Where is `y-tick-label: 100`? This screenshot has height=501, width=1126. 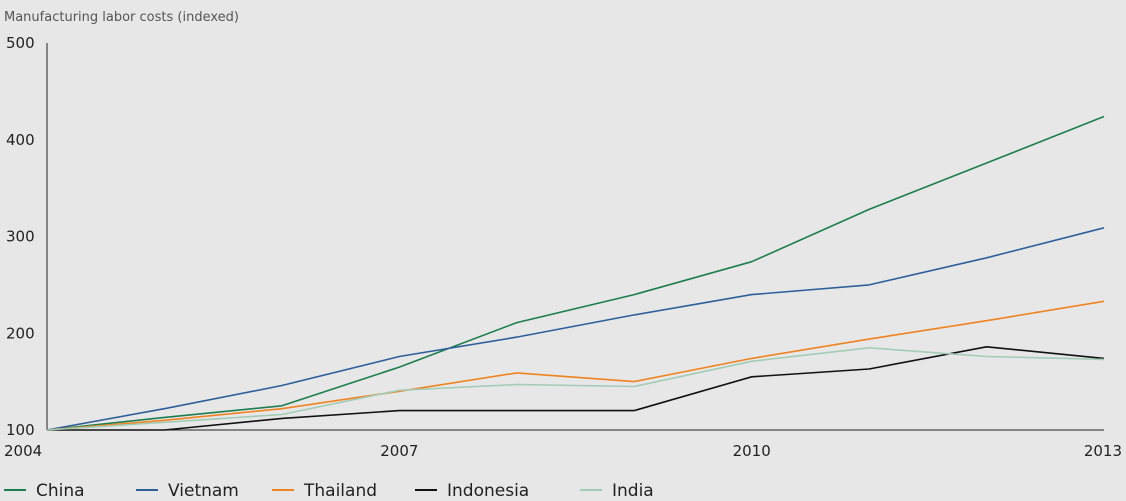 y-tick-label: 100 is located at coordinates (20, 430).